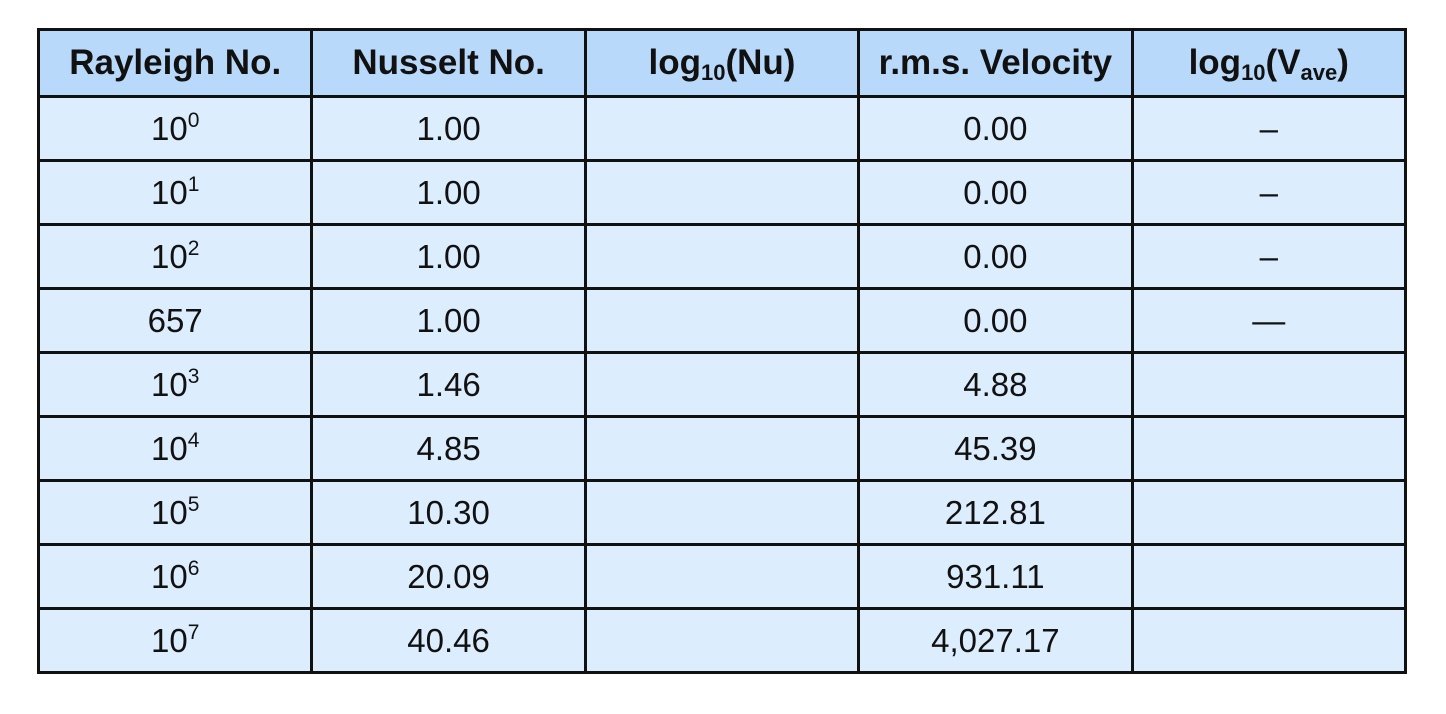 Image resolution: width=1446 pixels, height=714 pixels. I want to click on table-row: 105 10.30 212.81, so click(721, 512).